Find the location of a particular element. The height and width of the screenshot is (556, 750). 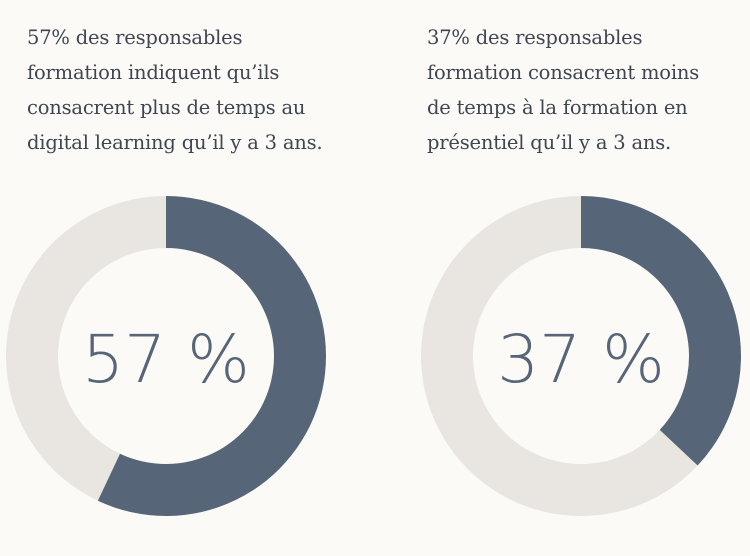

donut-slice-value is located at coordinates (661, 331).